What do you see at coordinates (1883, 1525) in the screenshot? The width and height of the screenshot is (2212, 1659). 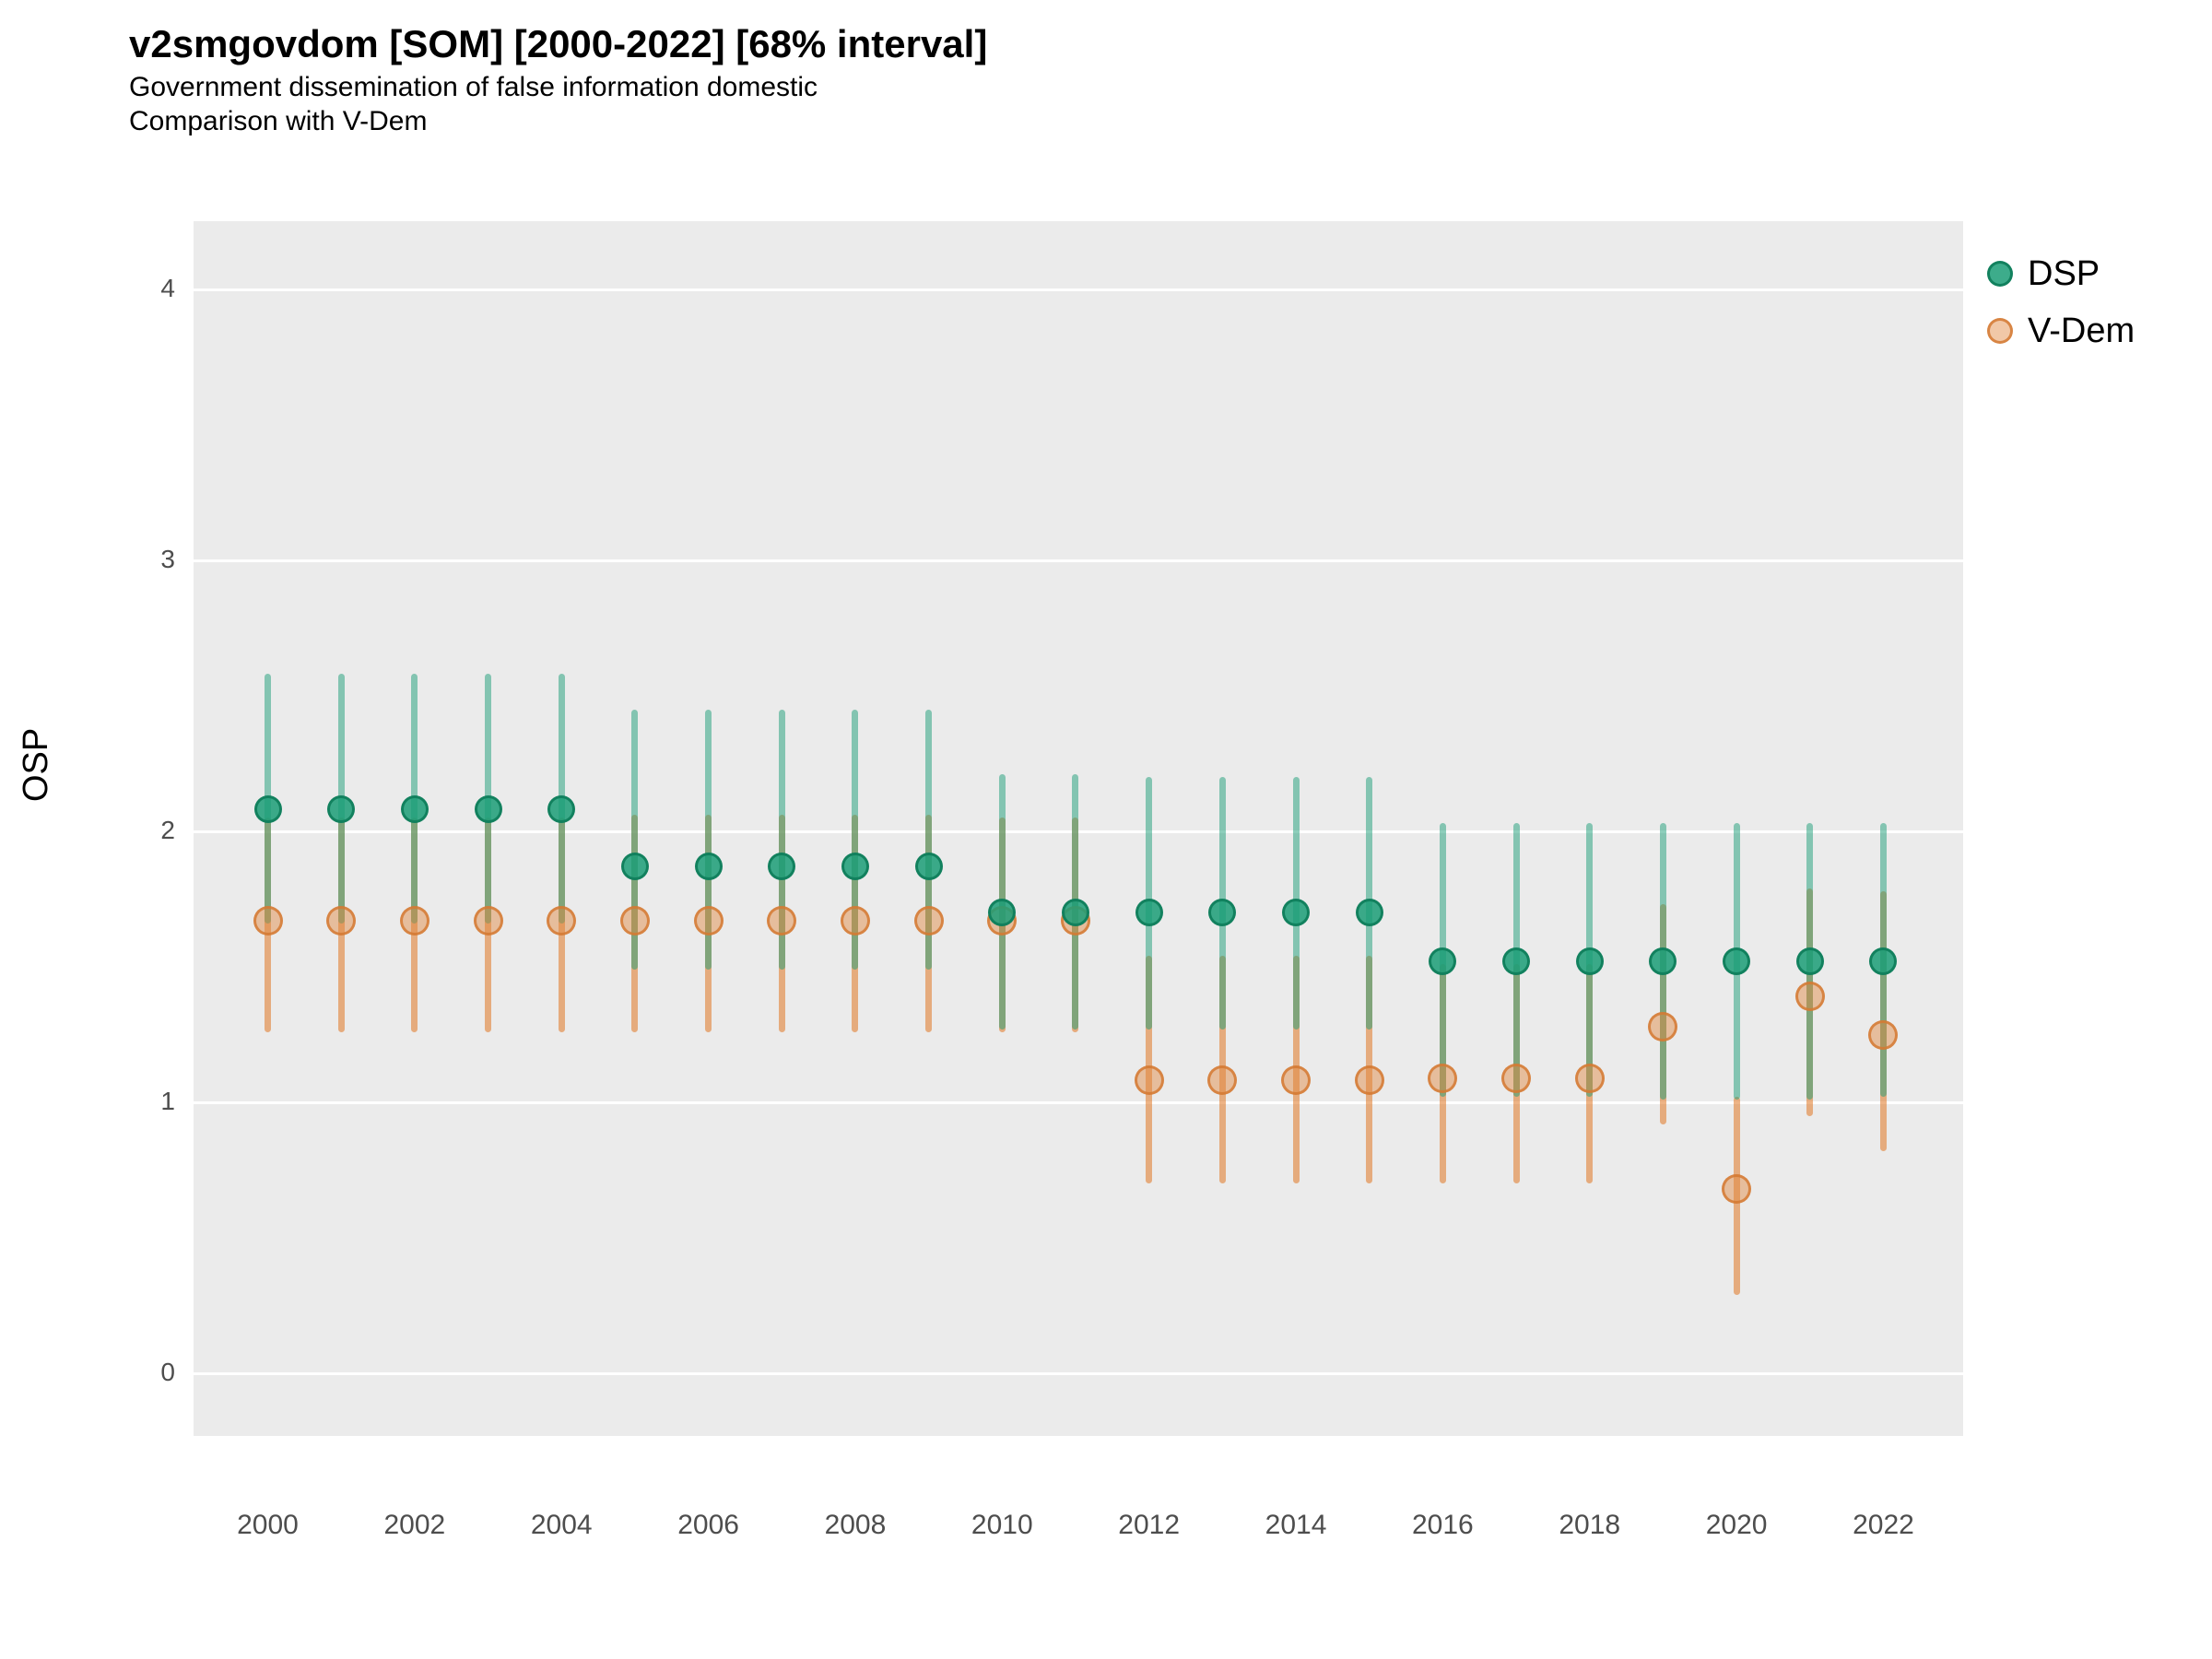 I see `x-tick-label: 2022` at bounding box center [1883, 1525].